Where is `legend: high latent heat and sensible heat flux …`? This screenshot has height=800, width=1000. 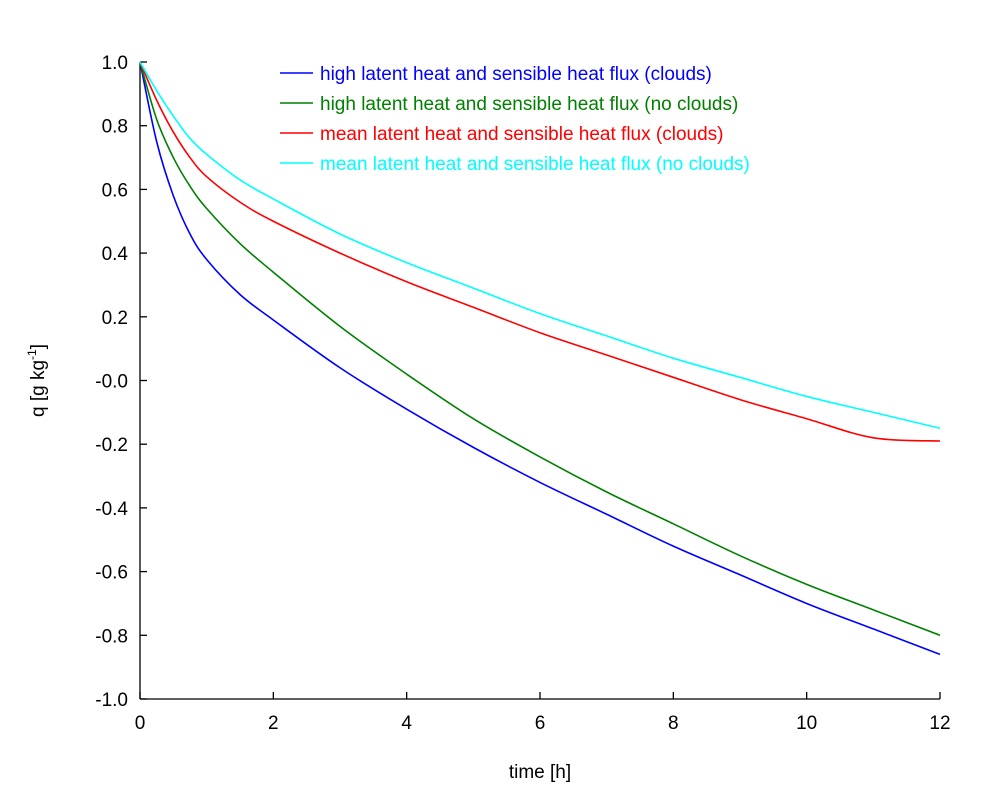
legend: high latent heat and sensible heat flux … is located at coordinates (515, 119).